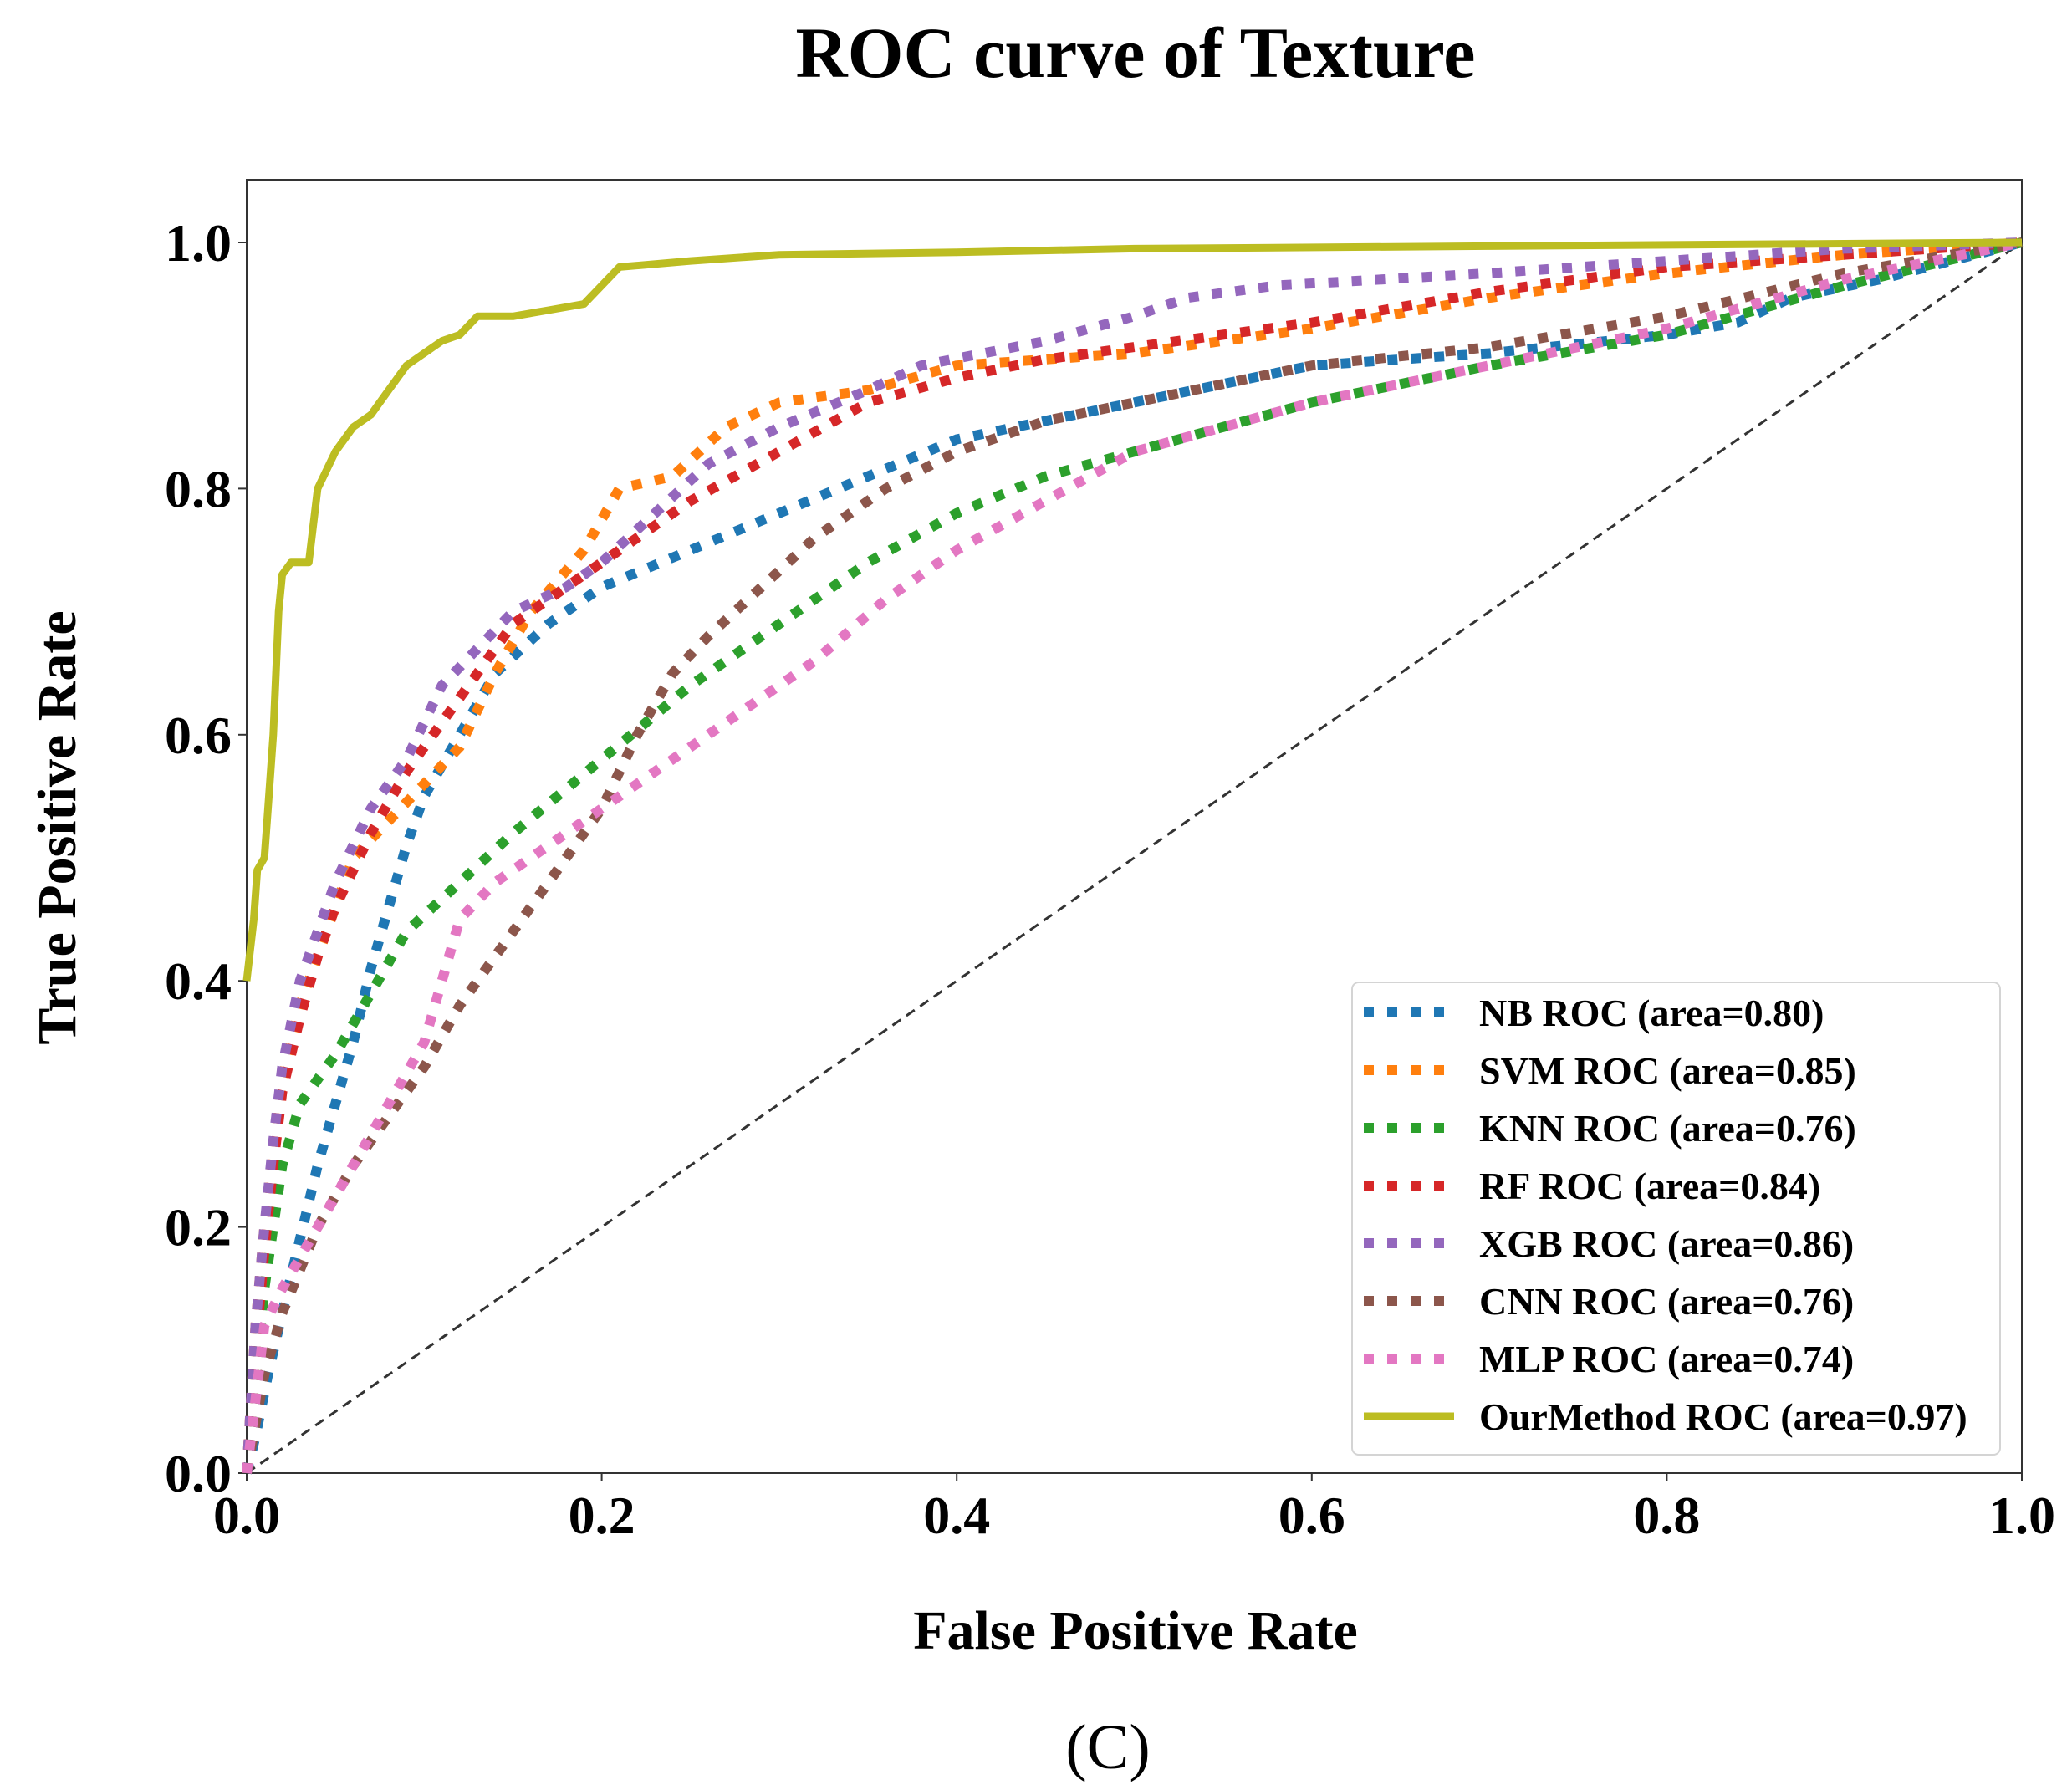 This screenshot has height=1790, width=2072. I want to click on x-axis-ticks: 0.0 0.2 0.4 0.6 0.8 1.0, so click(1134, 1509).